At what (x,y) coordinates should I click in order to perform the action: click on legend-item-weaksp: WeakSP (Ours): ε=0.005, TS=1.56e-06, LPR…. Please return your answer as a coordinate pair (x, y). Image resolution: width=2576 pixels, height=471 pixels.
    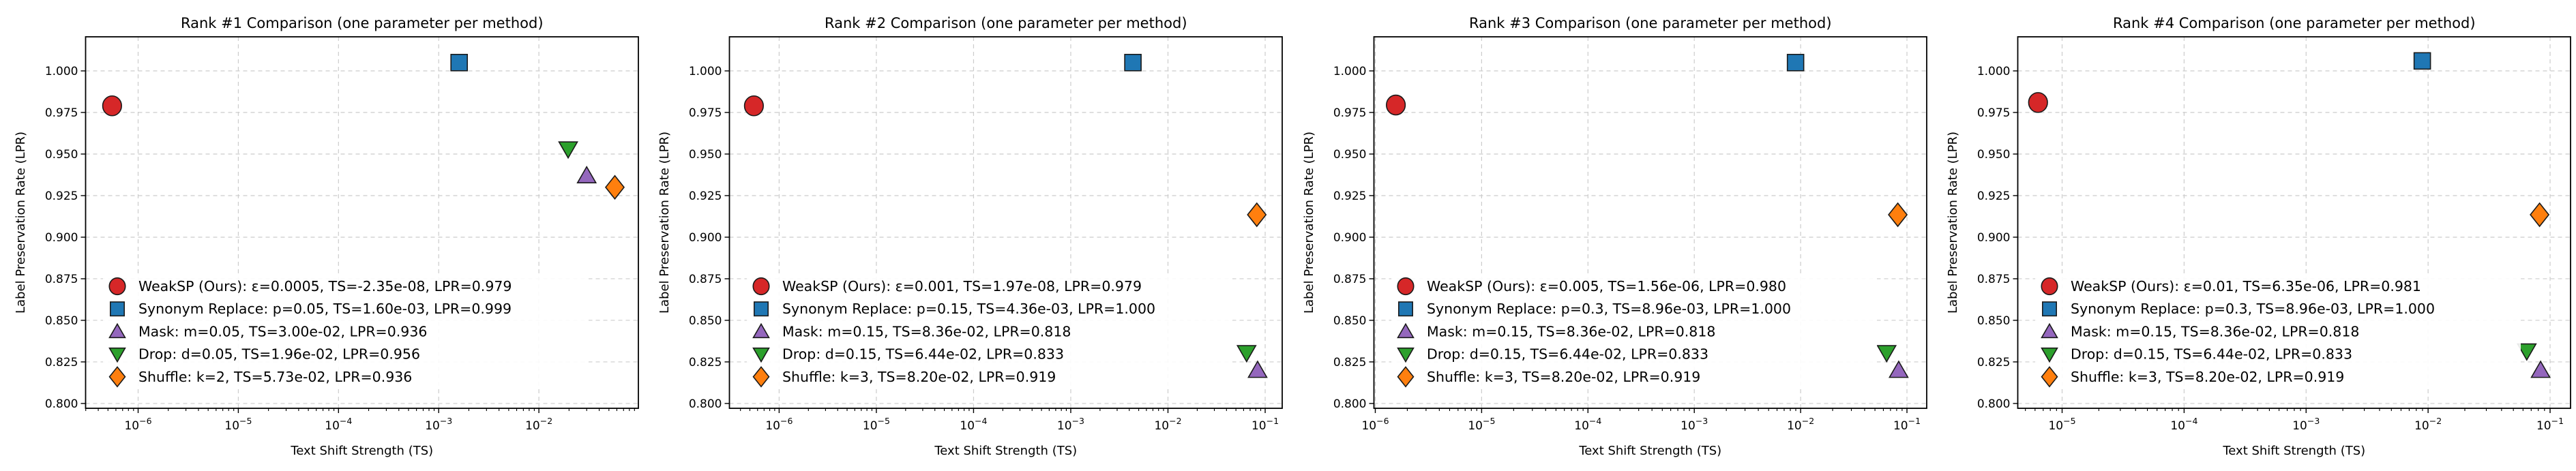
    Looking at the image, I should click on (1591, 286).